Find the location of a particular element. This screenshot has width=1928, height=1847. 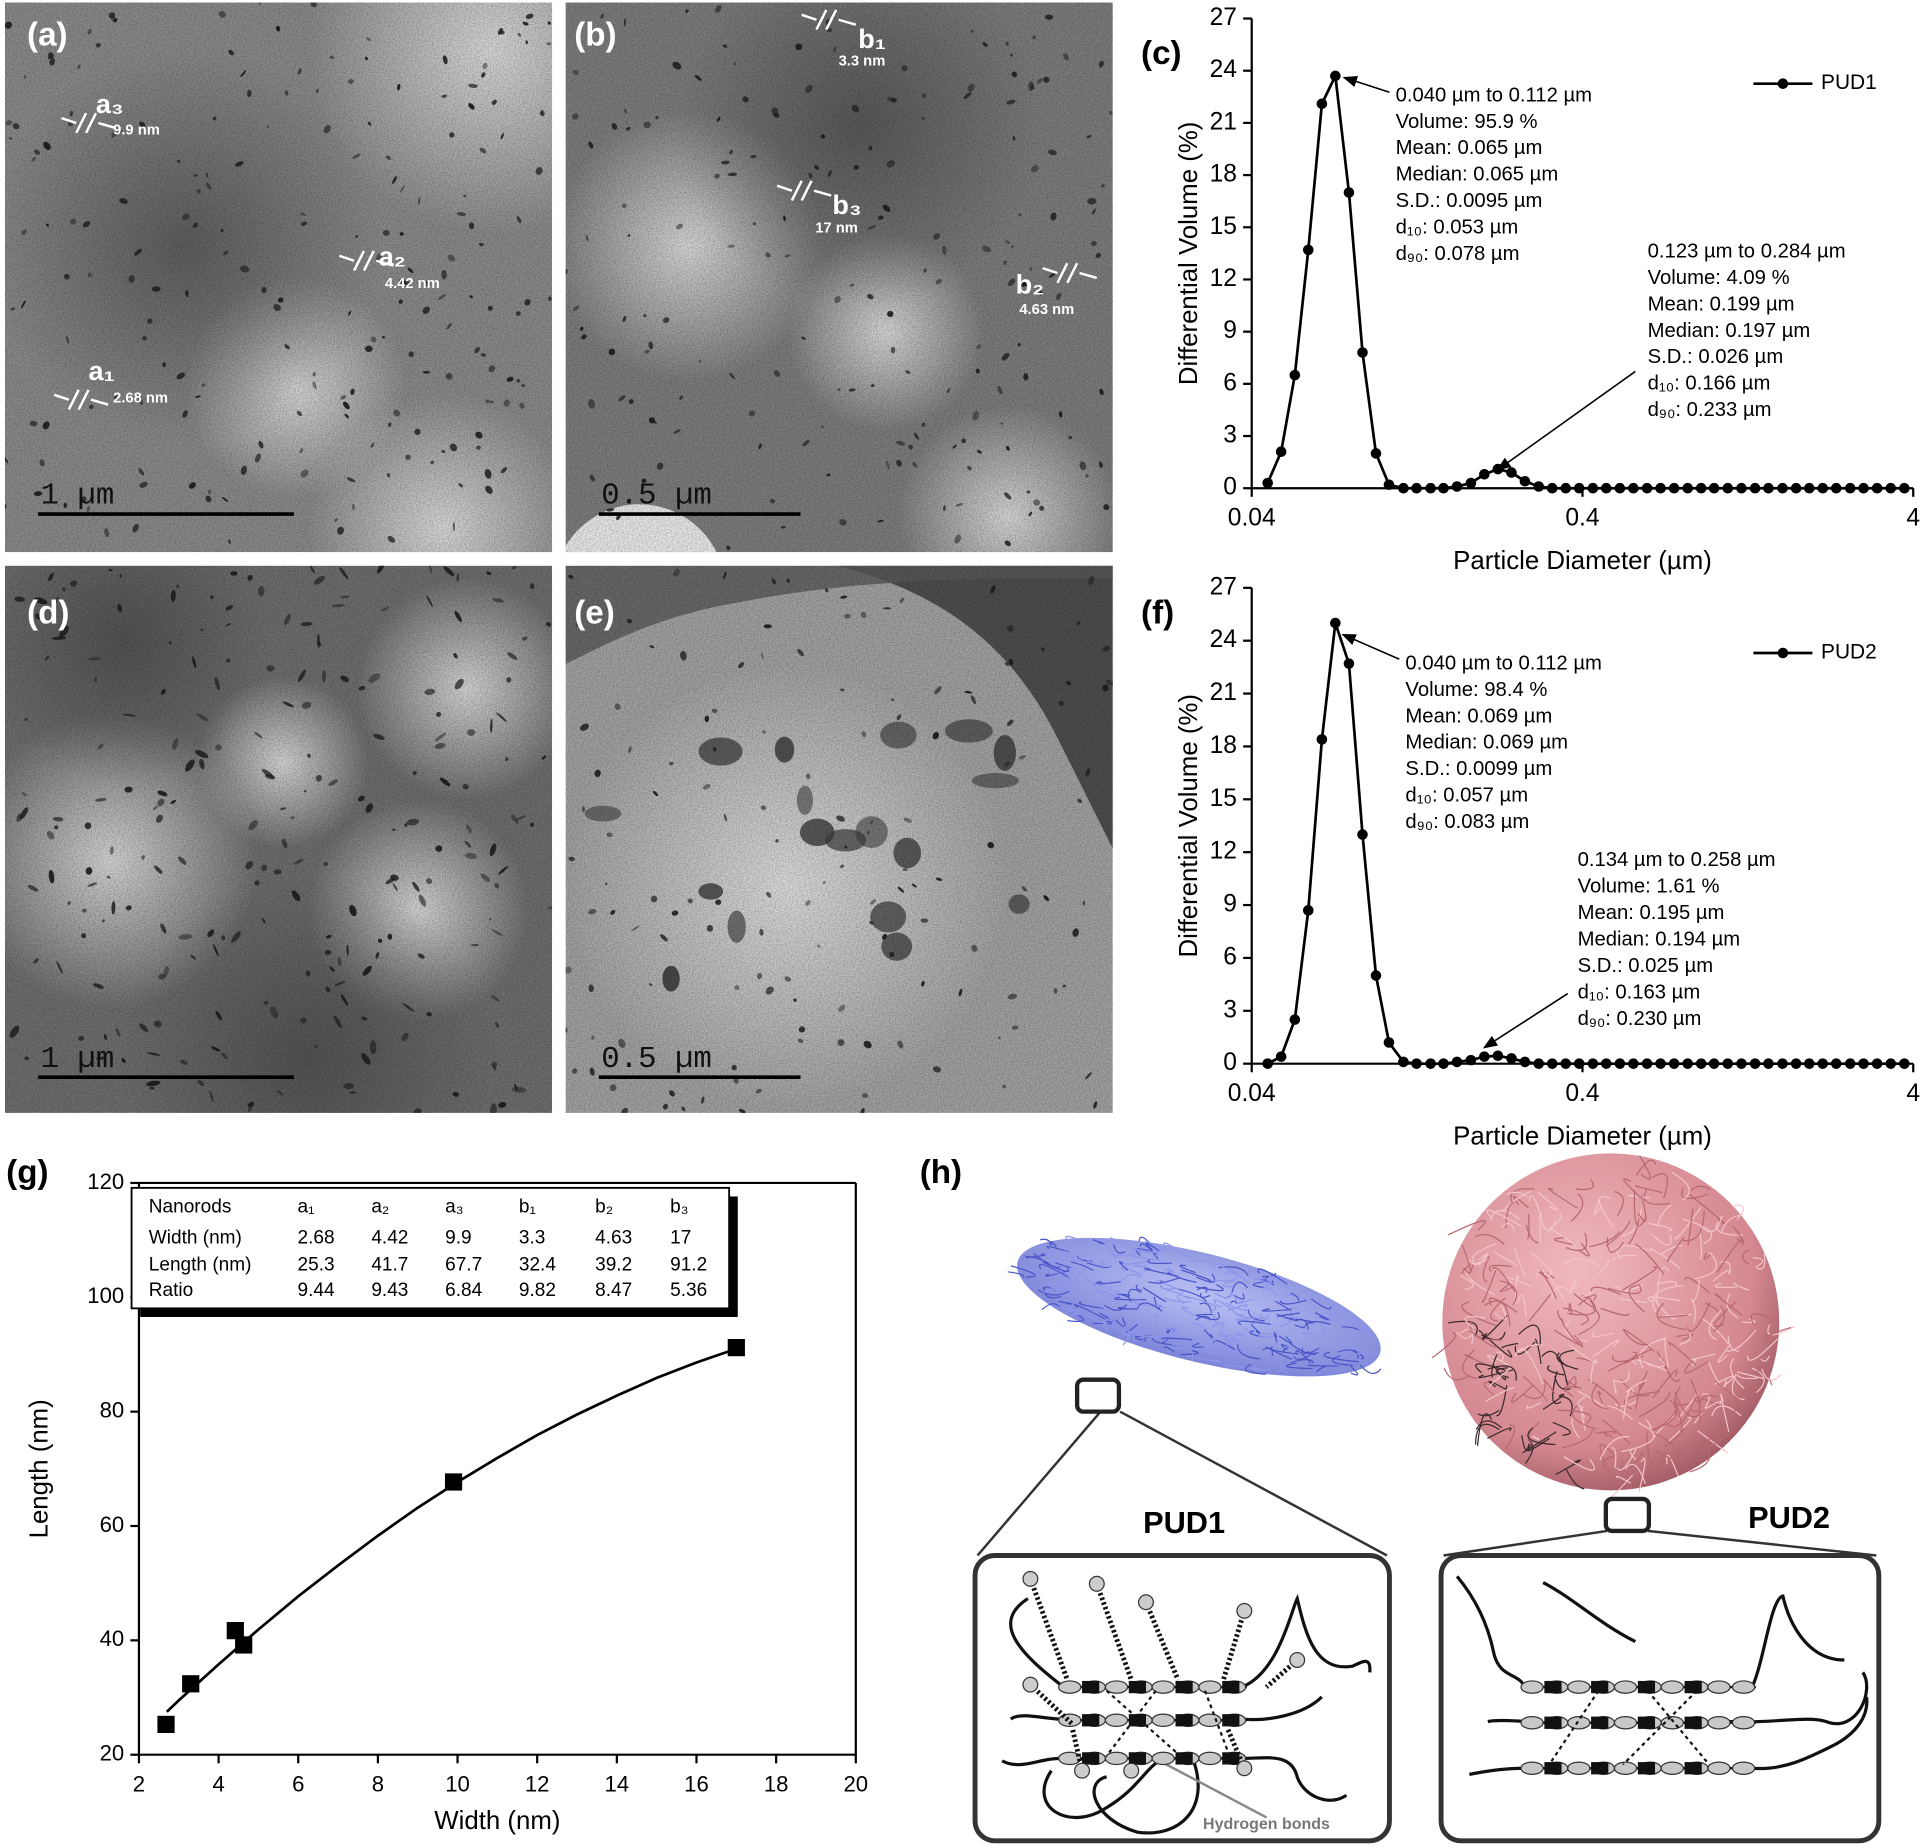

x-tick-label: 0.04 is located at coordinates (1252, 1093).